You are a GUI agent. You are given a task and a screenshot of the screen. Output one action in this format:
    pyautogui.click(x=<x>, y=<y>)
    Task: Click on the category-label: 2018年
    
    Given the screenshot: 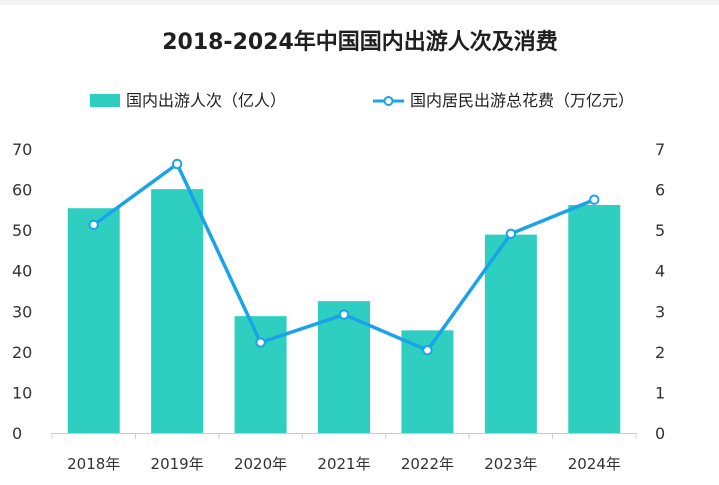 What is the action you would take?
    pyautogui.click(x=93, y=464)
    